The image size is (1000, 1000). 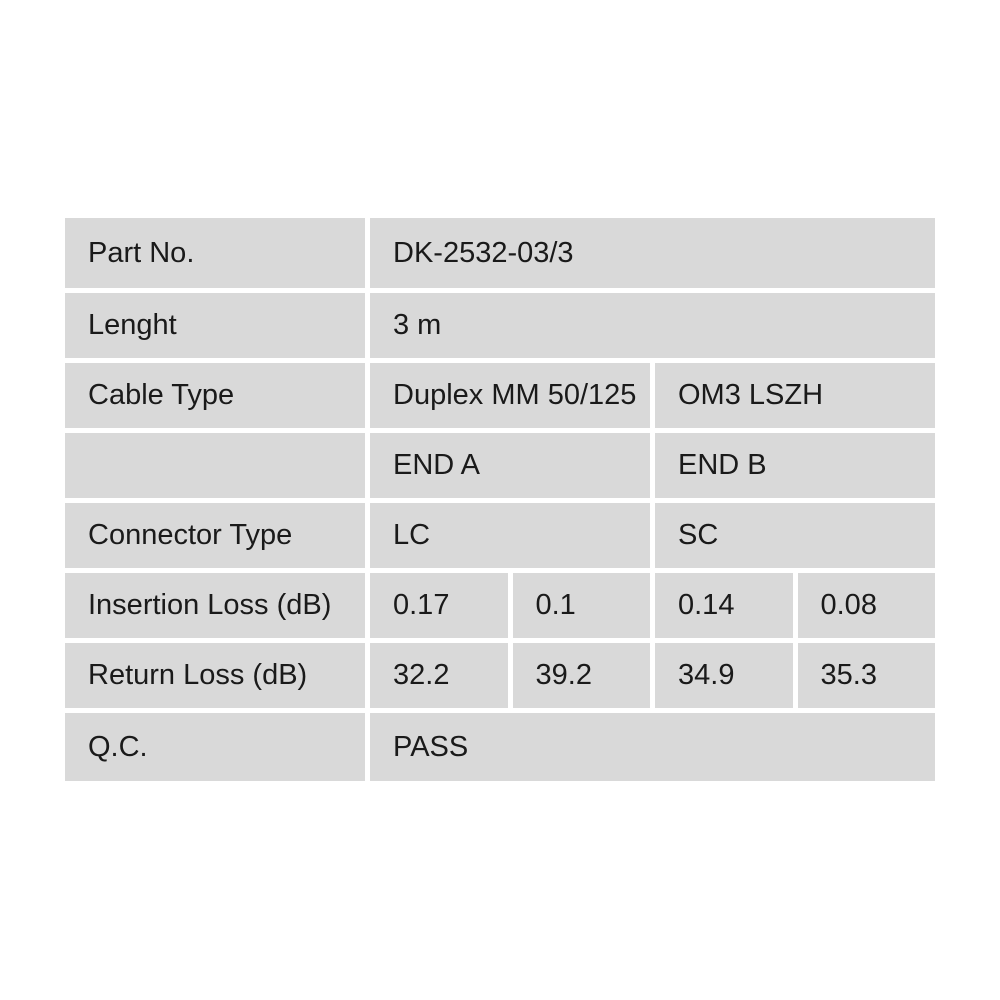 I want to click on insertion-loss-value-1: 0.17, so click(x=439, y=605).